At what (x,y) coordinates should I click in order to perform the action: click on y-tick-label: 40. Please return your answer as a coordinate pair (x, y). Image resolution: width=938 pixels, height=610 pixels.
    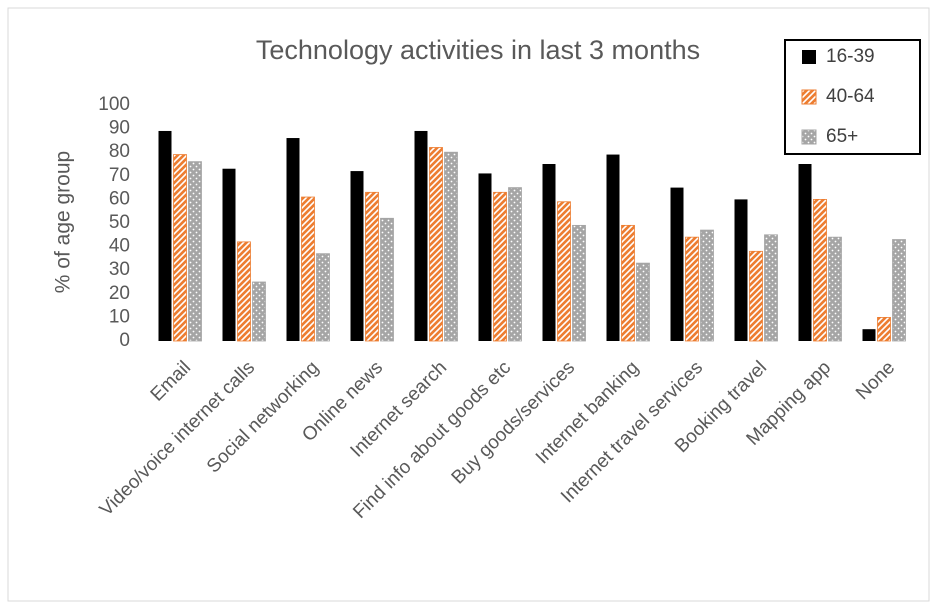
    Looking at the image, I should click on (119, 246).